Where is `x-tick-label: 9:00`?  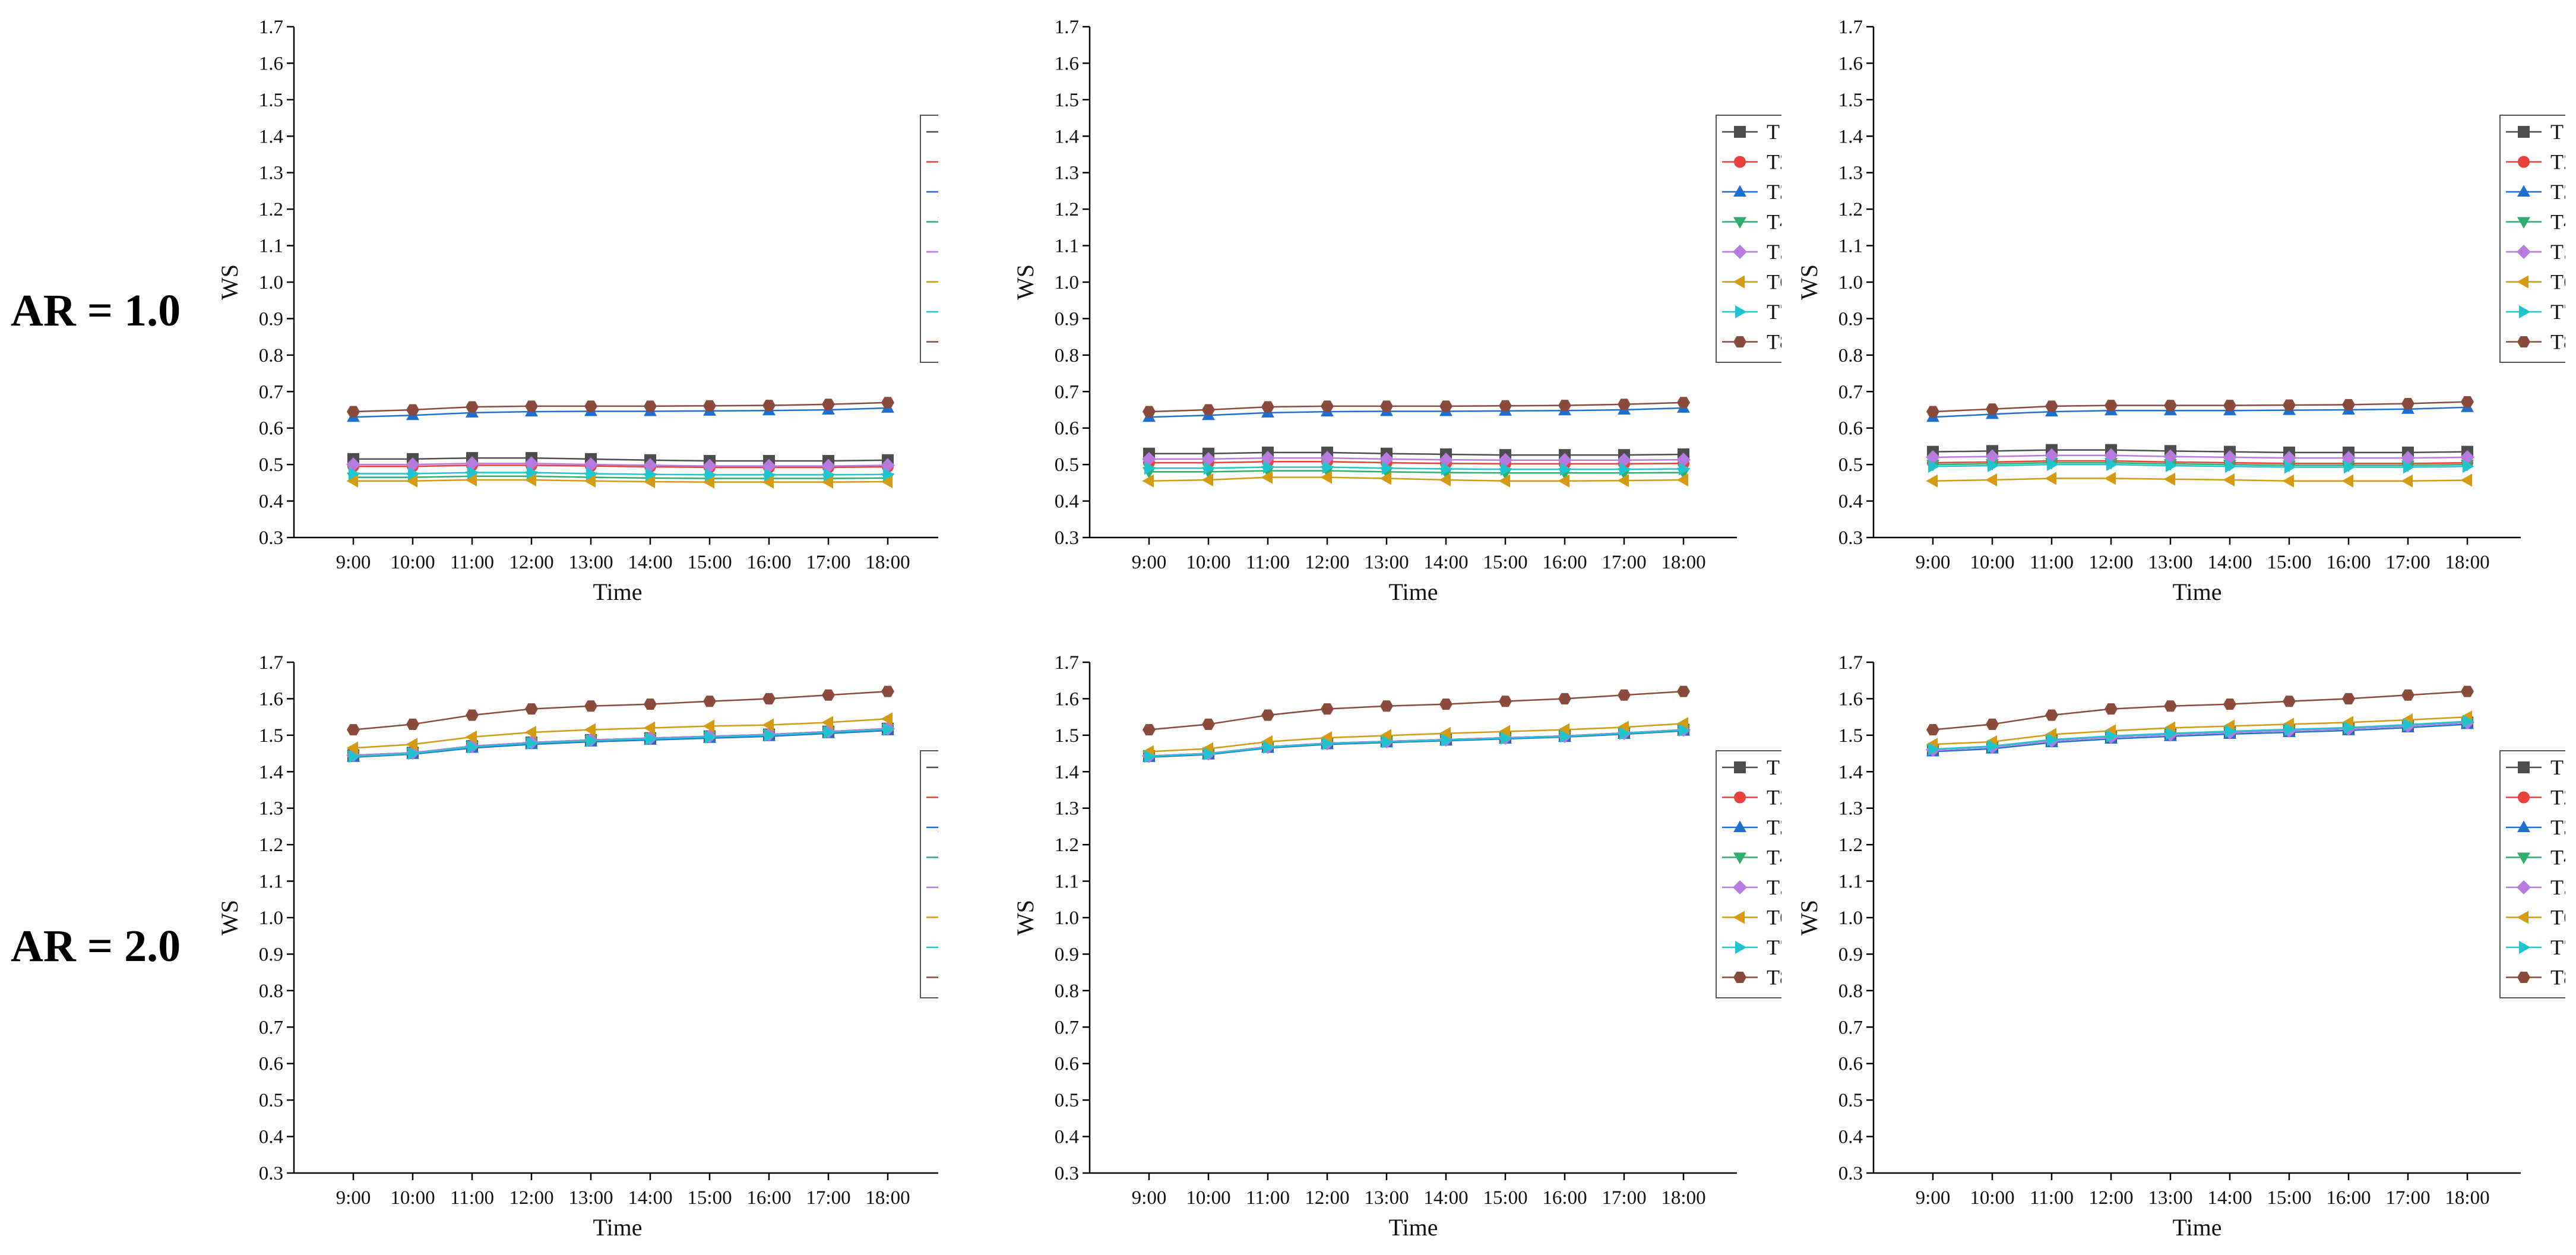
x-tick-label: 9:00 is located at coordinates (1933, 562).